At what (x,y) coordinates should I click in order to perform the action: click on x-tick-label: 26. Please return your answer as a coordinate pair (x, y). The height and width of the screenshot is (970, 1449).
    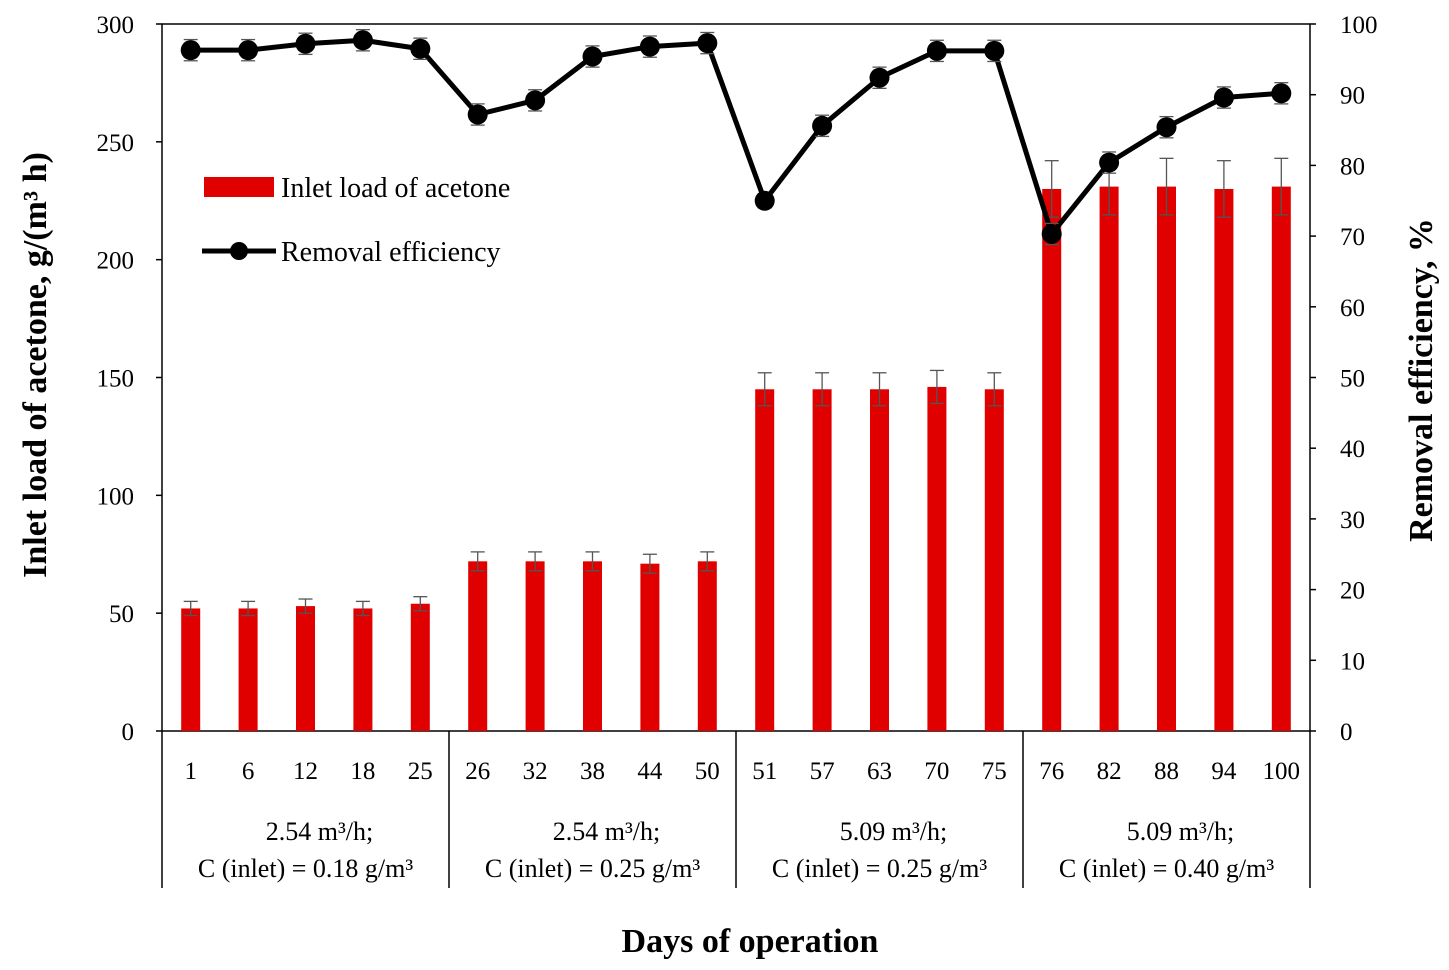
    Looking at the image, I should click on (477, 771).